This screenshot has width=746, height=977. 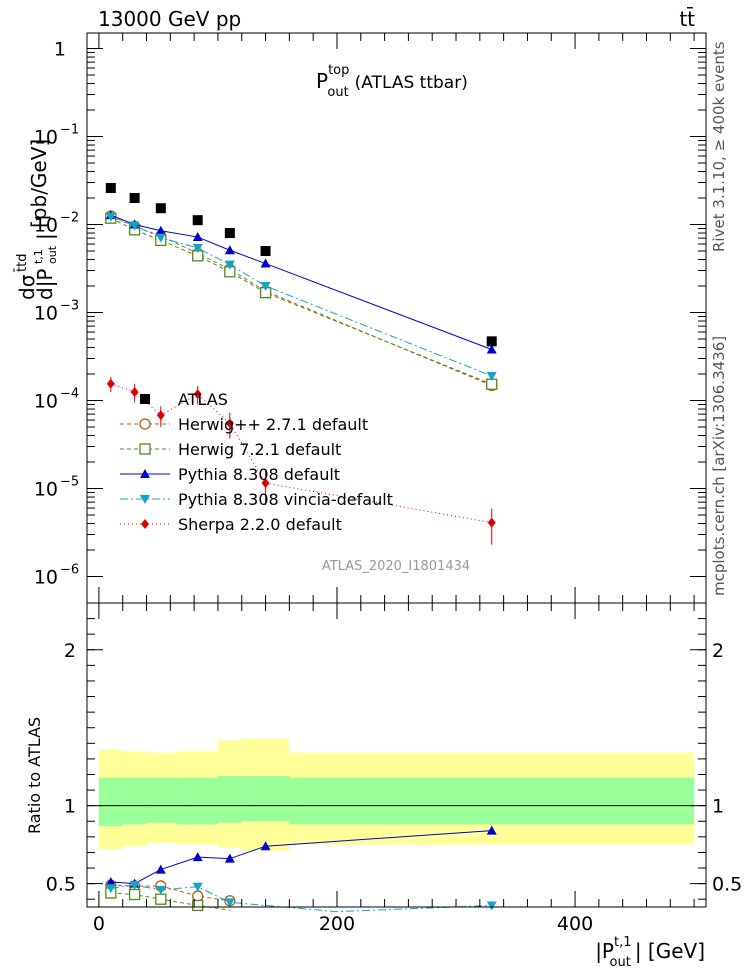 What do you see at coordinates (38, 256) in the screenshot?
I see `svg-text: t,1` at bounding box center [38, 256].